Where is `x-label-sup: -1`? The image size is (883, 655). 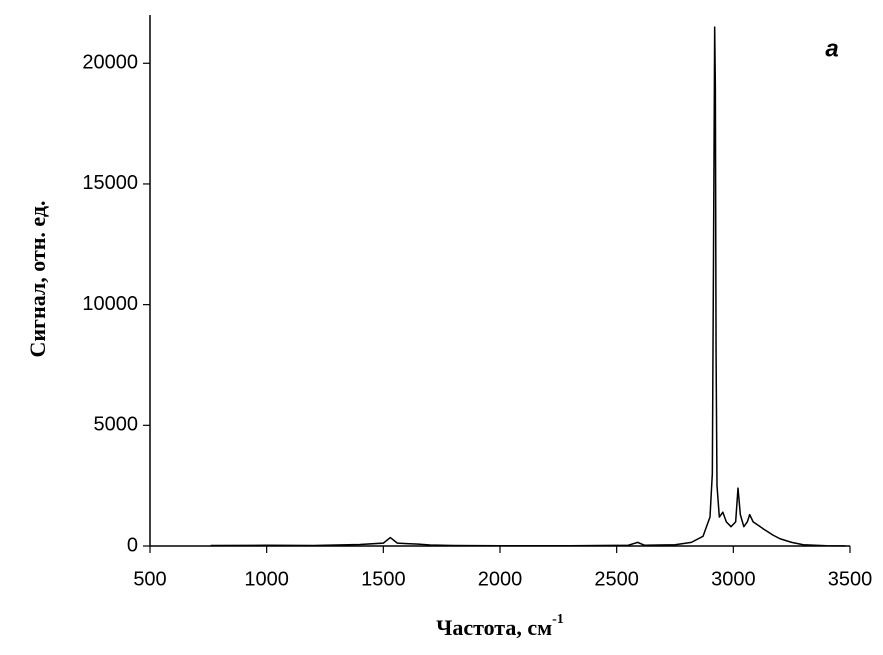
x-label-sup: -1 is located at coordinates (558, 619).